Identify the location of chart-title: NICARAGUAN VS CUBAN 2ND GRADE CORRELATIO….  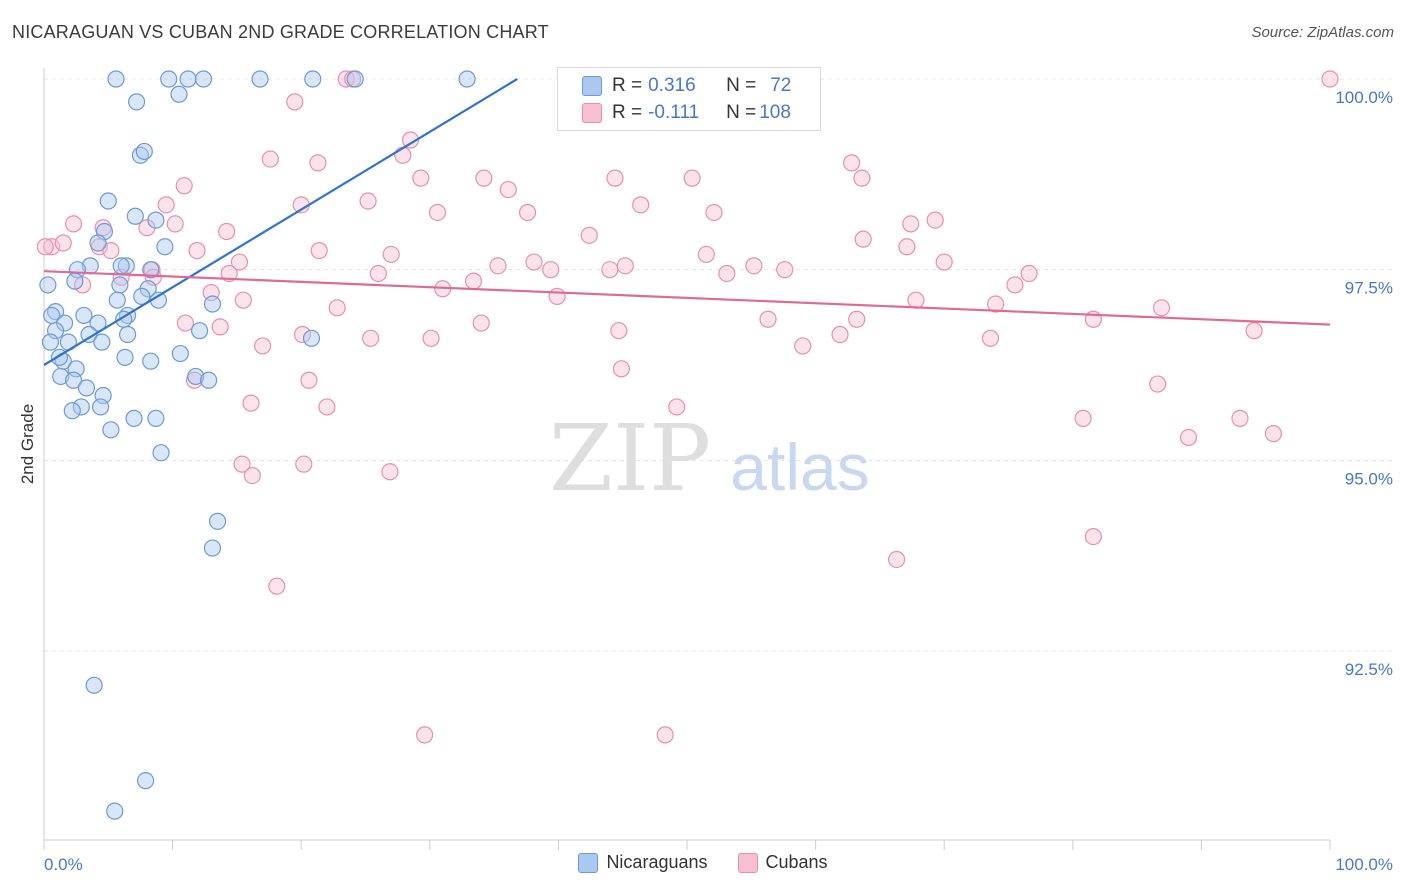
(280, 32).